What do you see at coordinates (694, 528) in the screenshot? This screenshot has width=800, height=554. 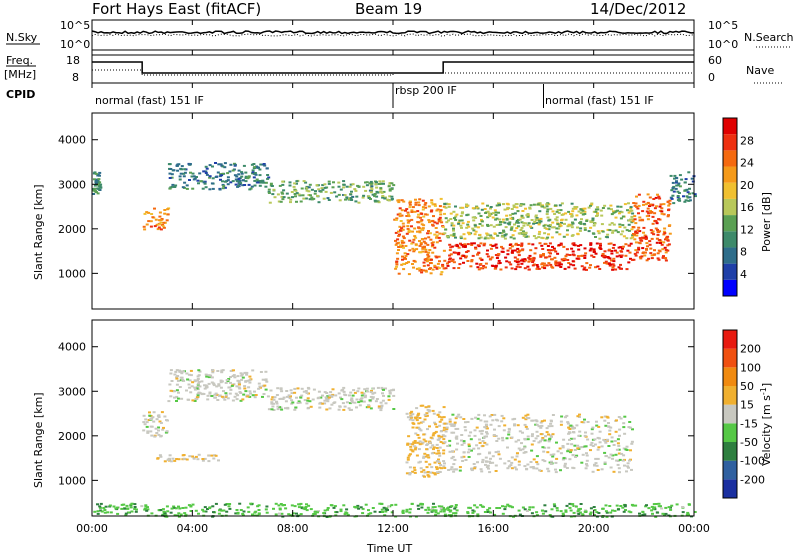 I see `xtick-label: 00:00` at bounding box center [694, 528].